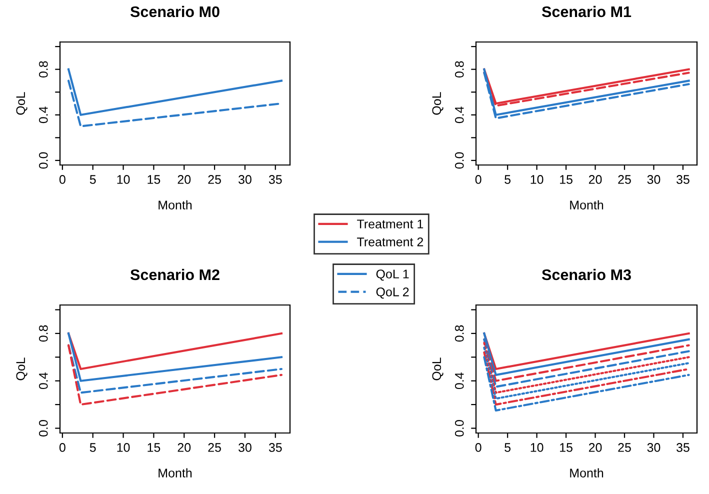  What do you see at coordinates (587, 12) in the screenshot?
I see `chart-title: Scenario M1` at bounding box center [587, 12].